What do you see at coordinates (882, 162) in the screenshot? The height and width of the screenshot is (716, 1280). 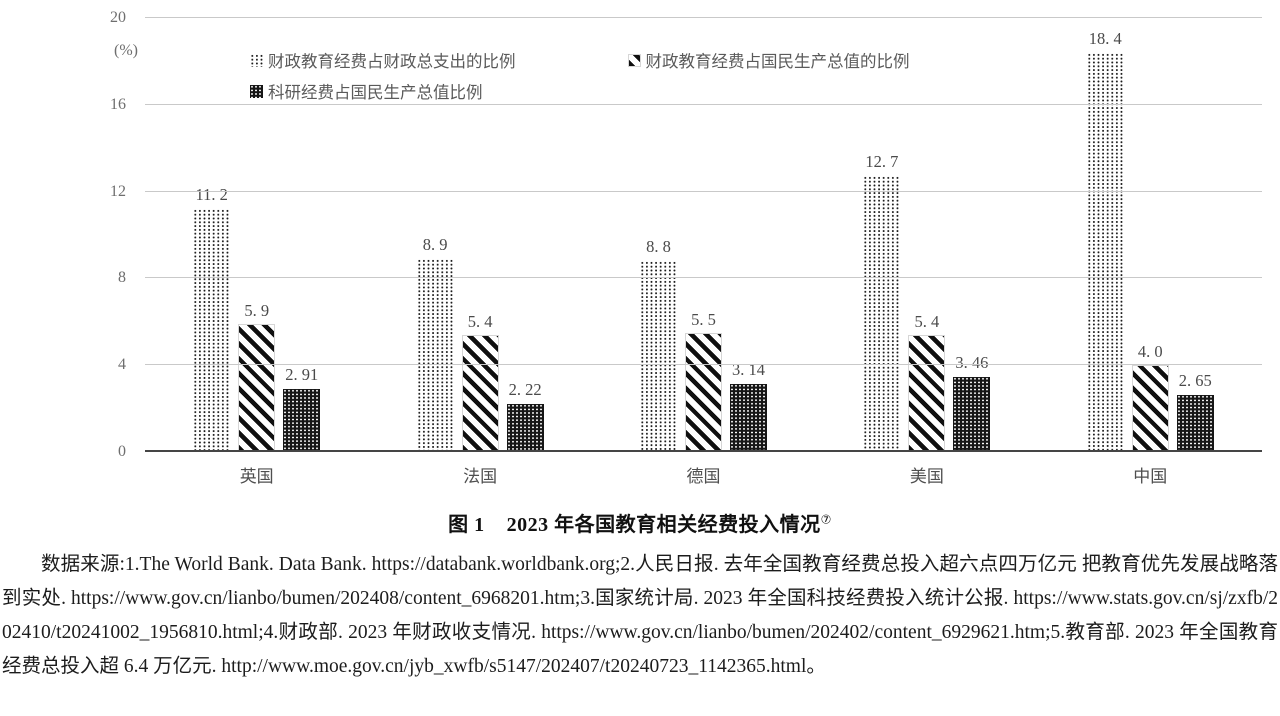 I see `value-label: 12. 7` at bounding box center [882, 162].